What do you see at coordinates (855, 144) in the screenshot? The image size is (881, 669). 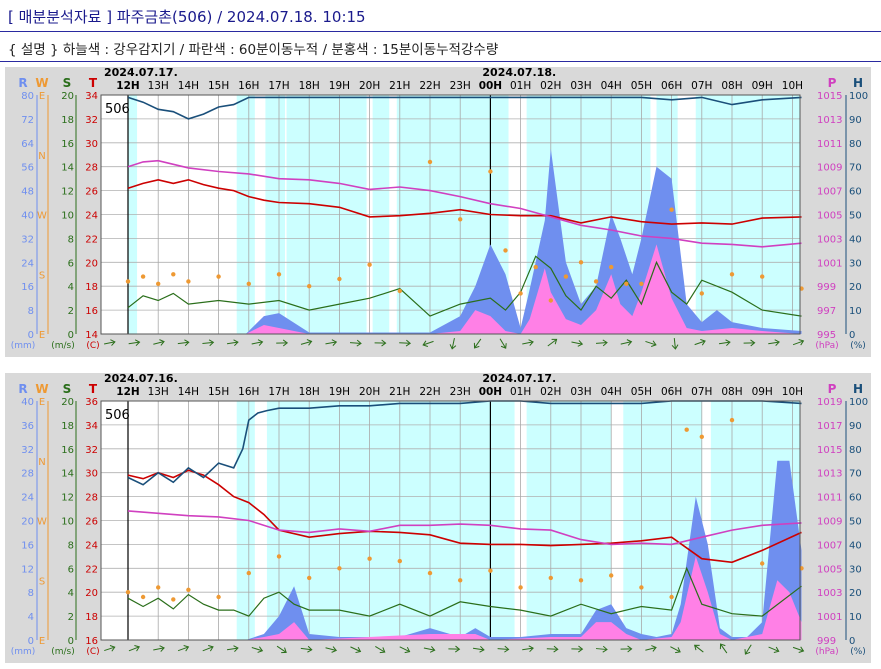 I see `axis-h-tick: 80` at bounding box center [855, 144].